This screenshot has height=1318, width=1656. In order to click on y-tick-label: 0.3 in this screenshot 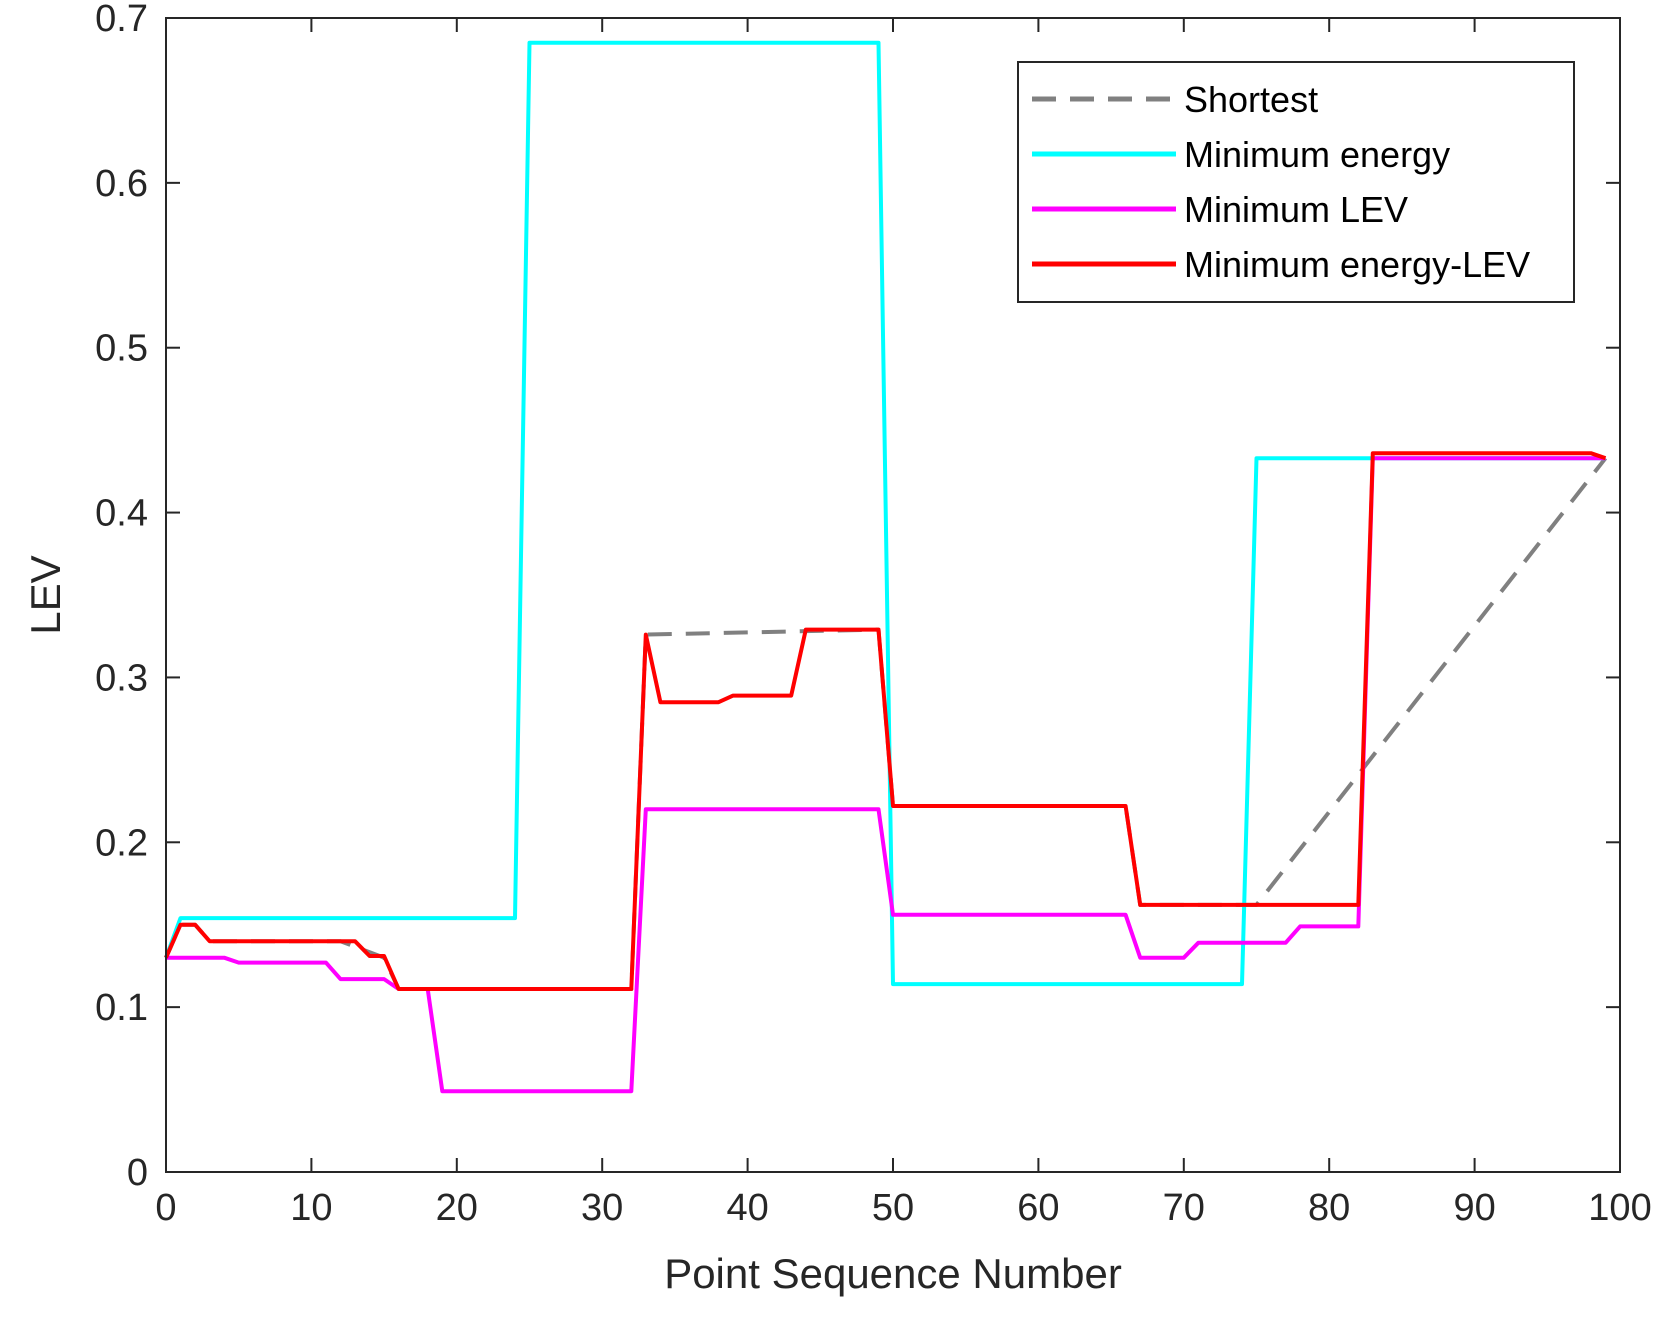, I will do `click(121, 678)`.